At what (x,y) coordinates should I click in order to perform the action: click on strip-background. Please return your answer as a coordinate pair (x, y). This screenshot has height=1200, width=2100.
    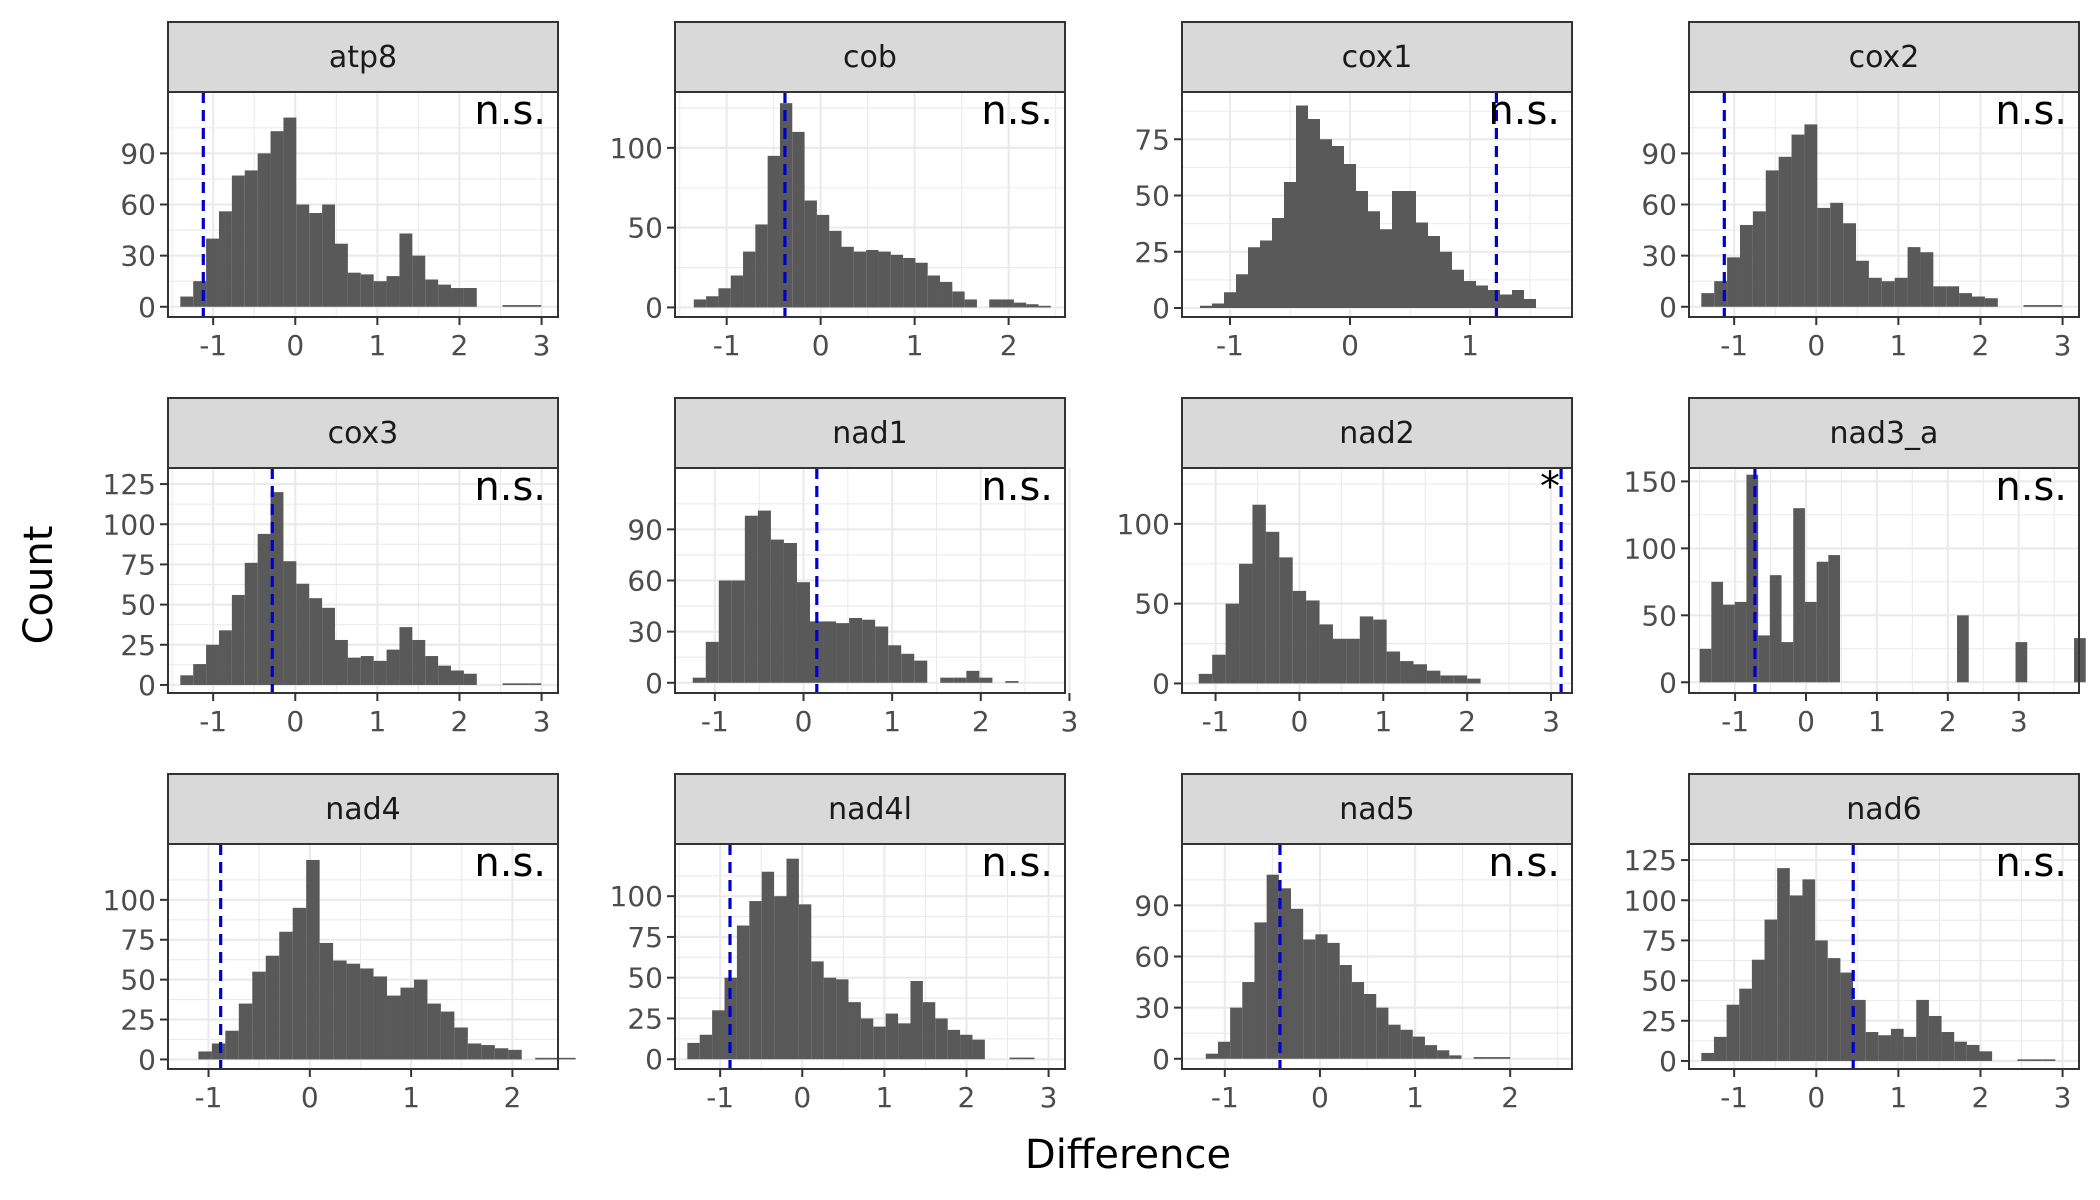
    Looking at the image, I should click on (1377, 809).